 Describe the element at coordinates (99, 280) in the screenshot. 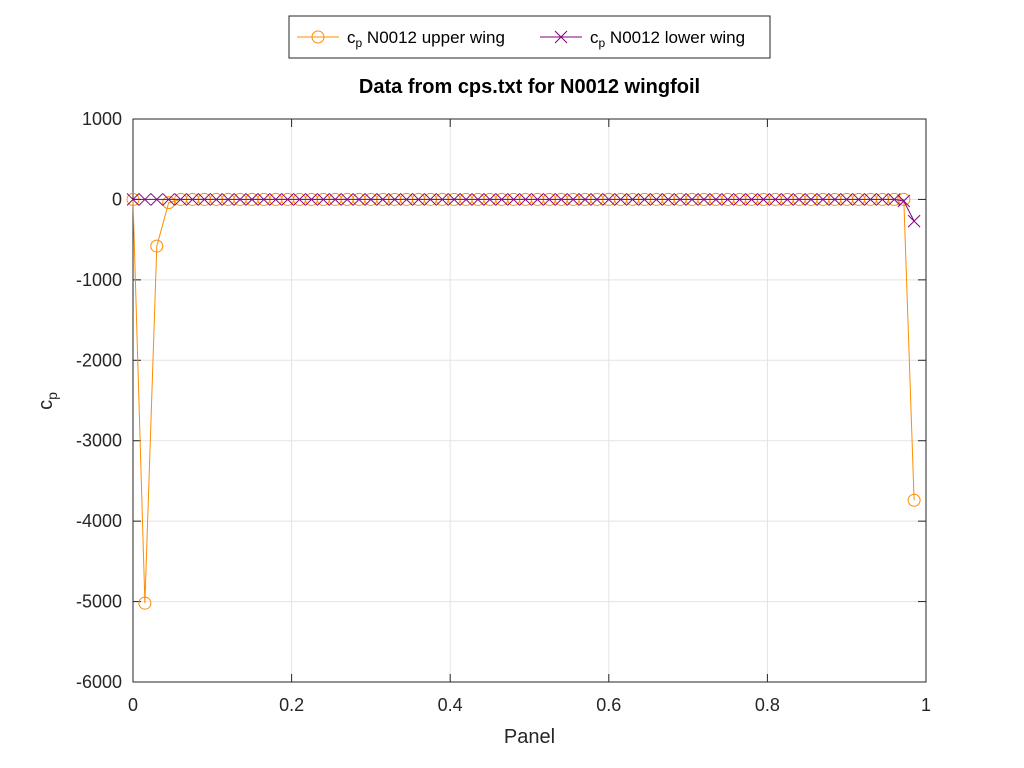

I see `y-tick-label: -1000` at that location.